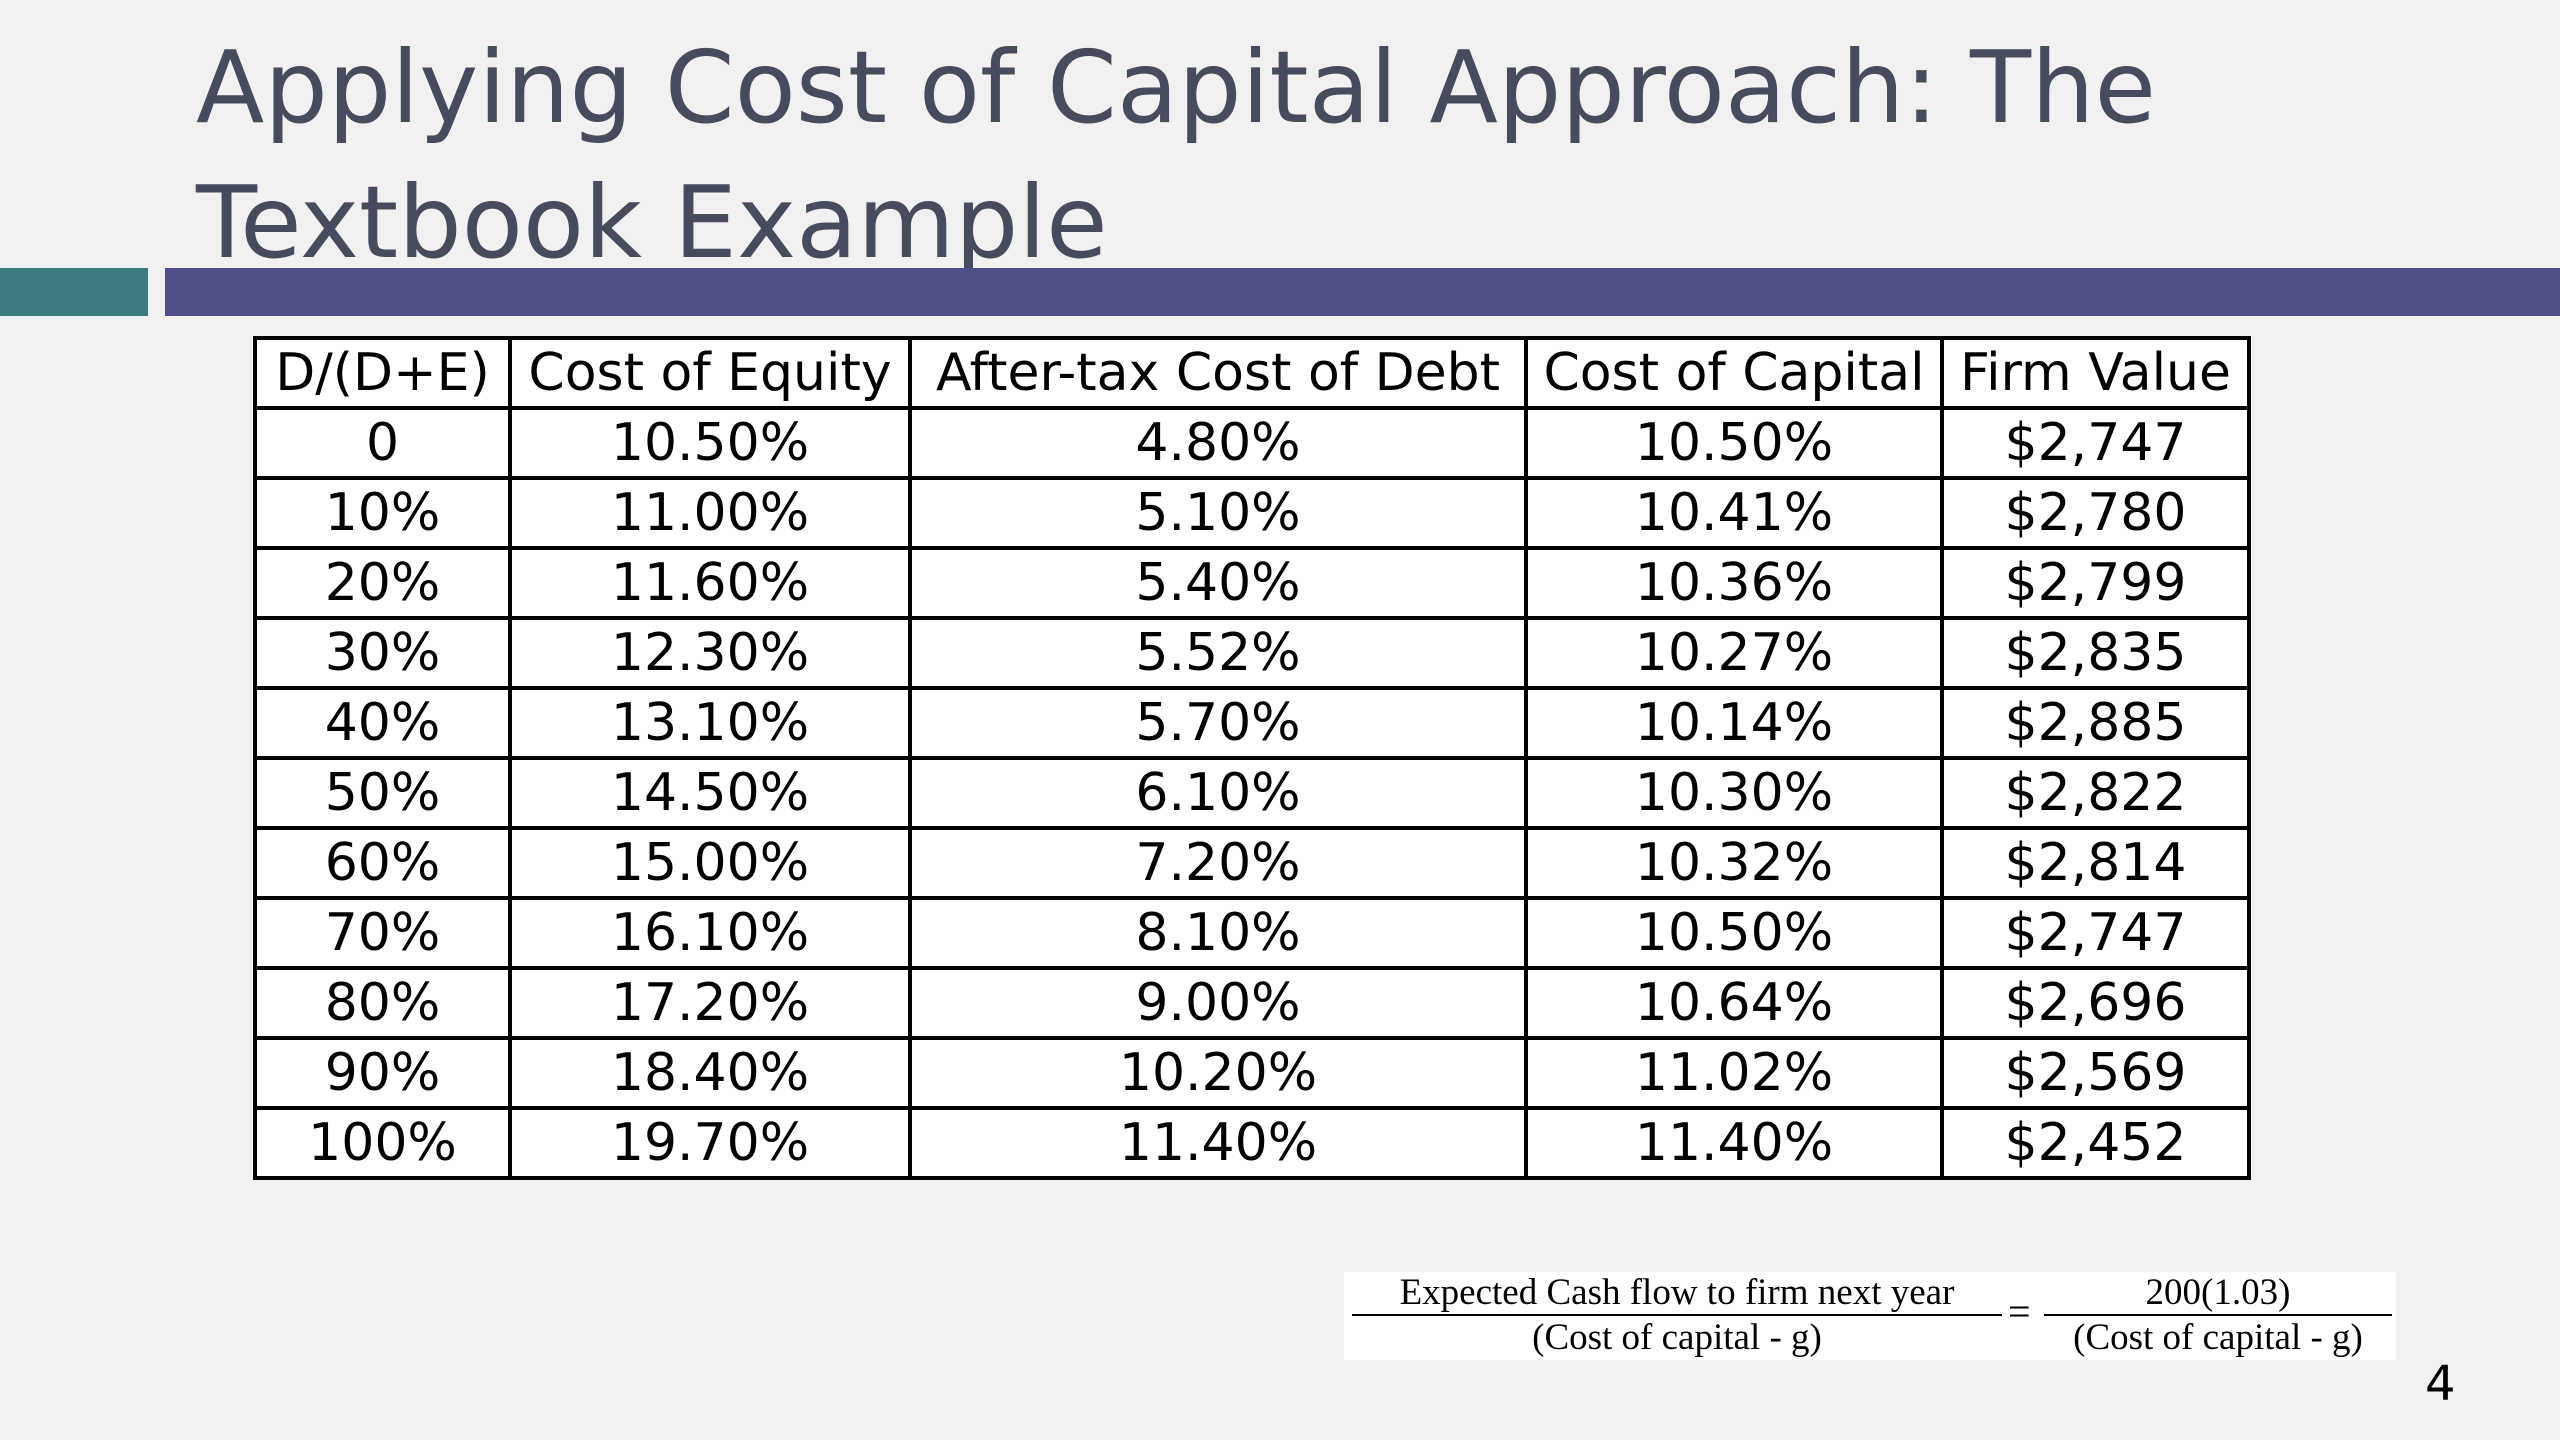 The height and width of the screenshot is (1440, 2560). I want to click on table-cell-debt-ratio: 70%, so click(382, 933).